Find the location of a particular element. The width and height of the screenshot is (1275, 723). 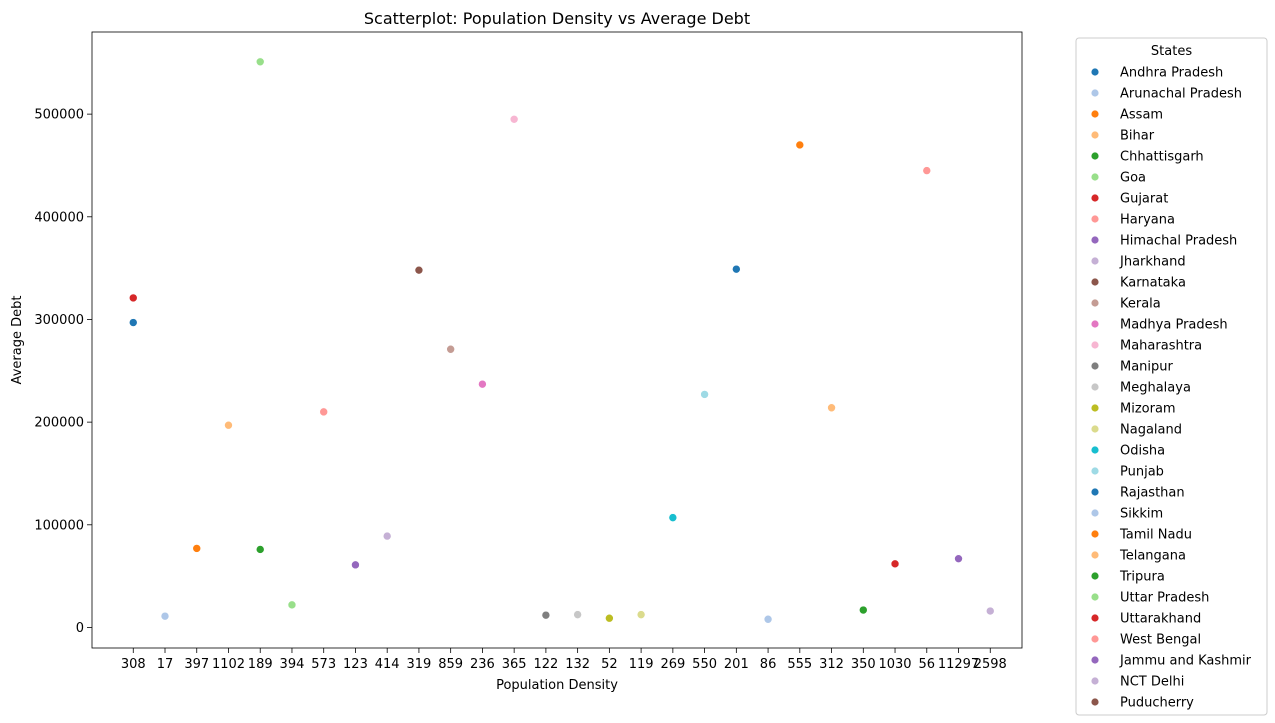

x-tick-label: 859 is located at coordinates (450, 664).